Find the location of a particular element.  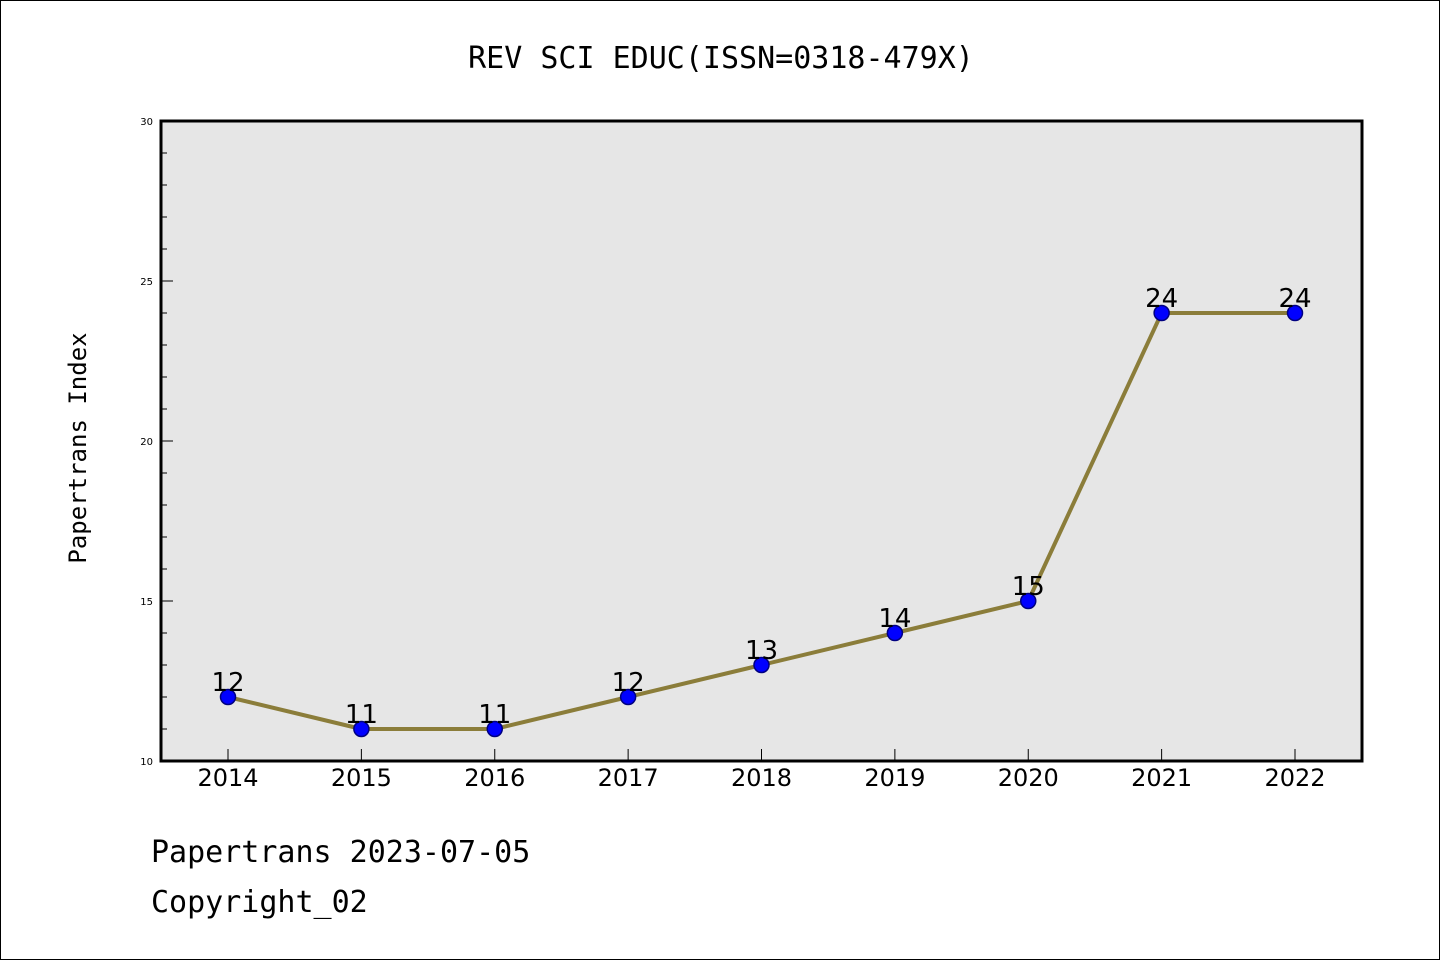

y-tick-label: 30 is located at coordinates (146, 122).